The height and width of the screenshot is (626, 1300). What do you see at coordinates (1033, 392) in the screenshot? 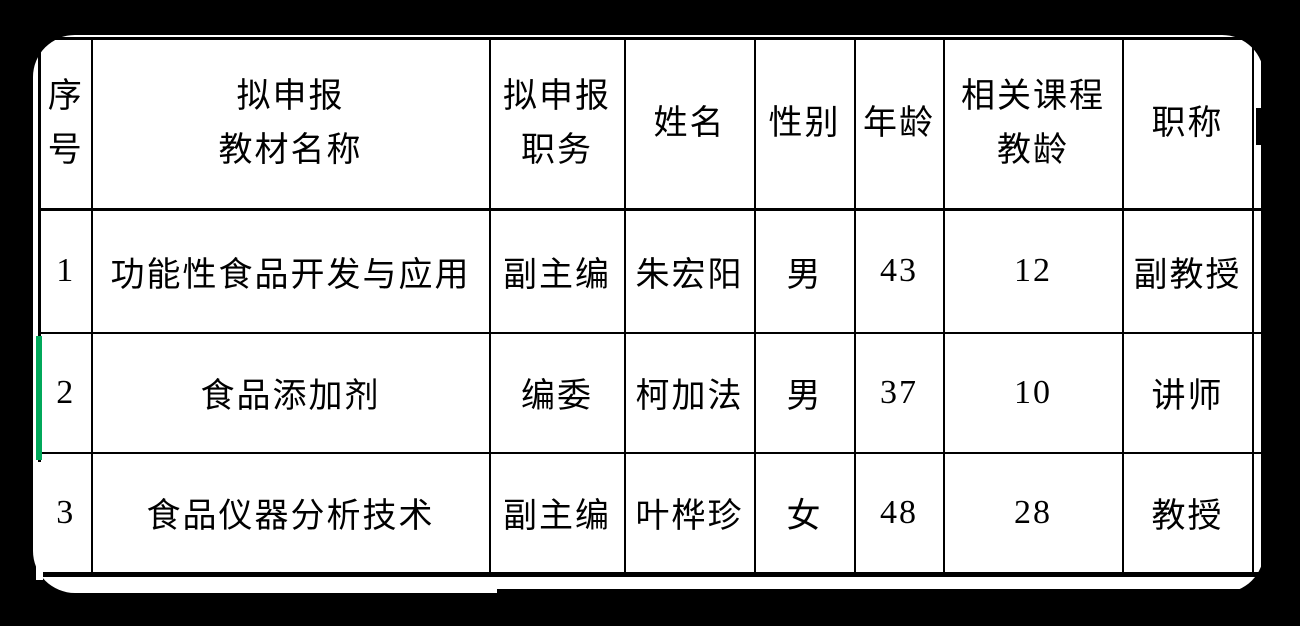
I see `cell-teaching-years: 10` at bounding box center [1033, 392].